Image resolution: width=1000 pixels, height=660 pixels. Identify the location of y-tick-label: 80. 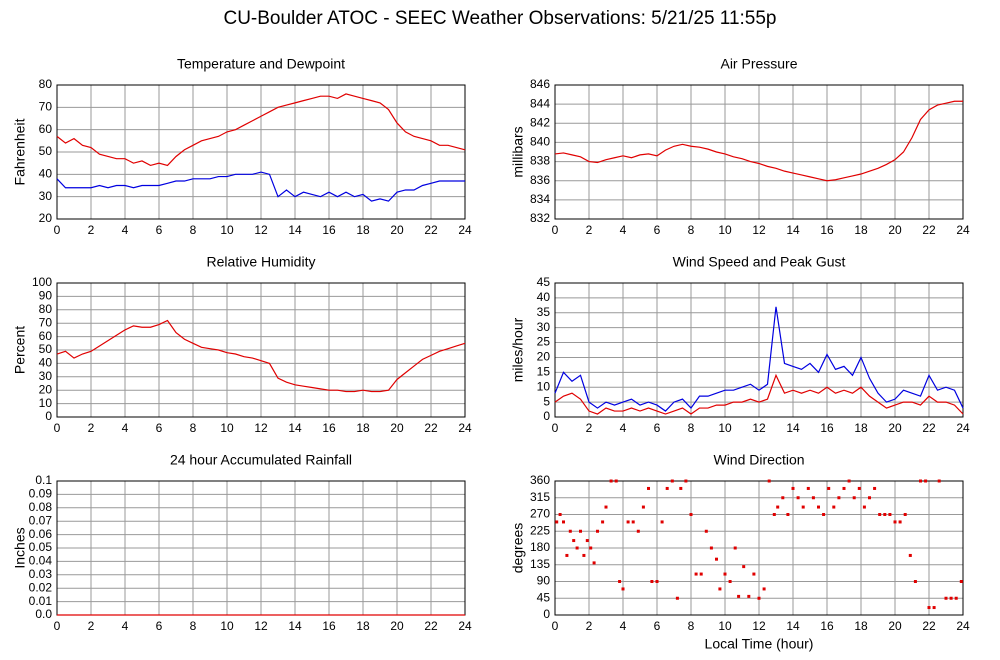
(46, 309).